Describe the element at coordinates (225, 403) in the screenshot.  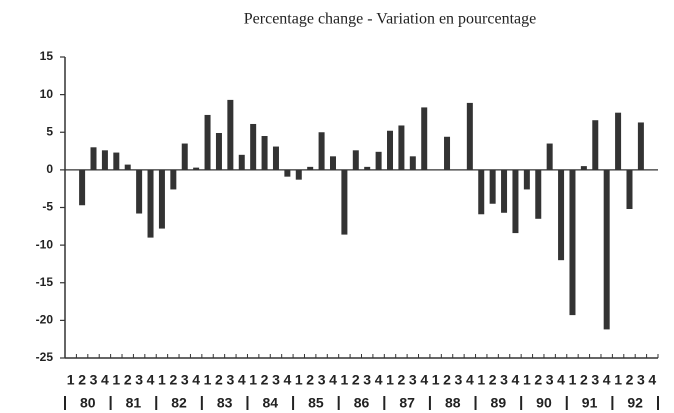
I see `year-label: 83` at that location.